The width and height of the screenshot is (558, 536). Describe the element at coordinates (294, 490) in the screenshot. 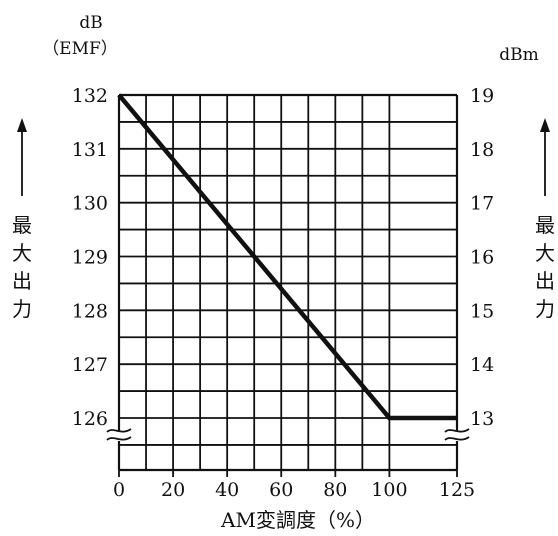

I see `x-tick-labels: 0 20 40 60 80 100 125` at that location.